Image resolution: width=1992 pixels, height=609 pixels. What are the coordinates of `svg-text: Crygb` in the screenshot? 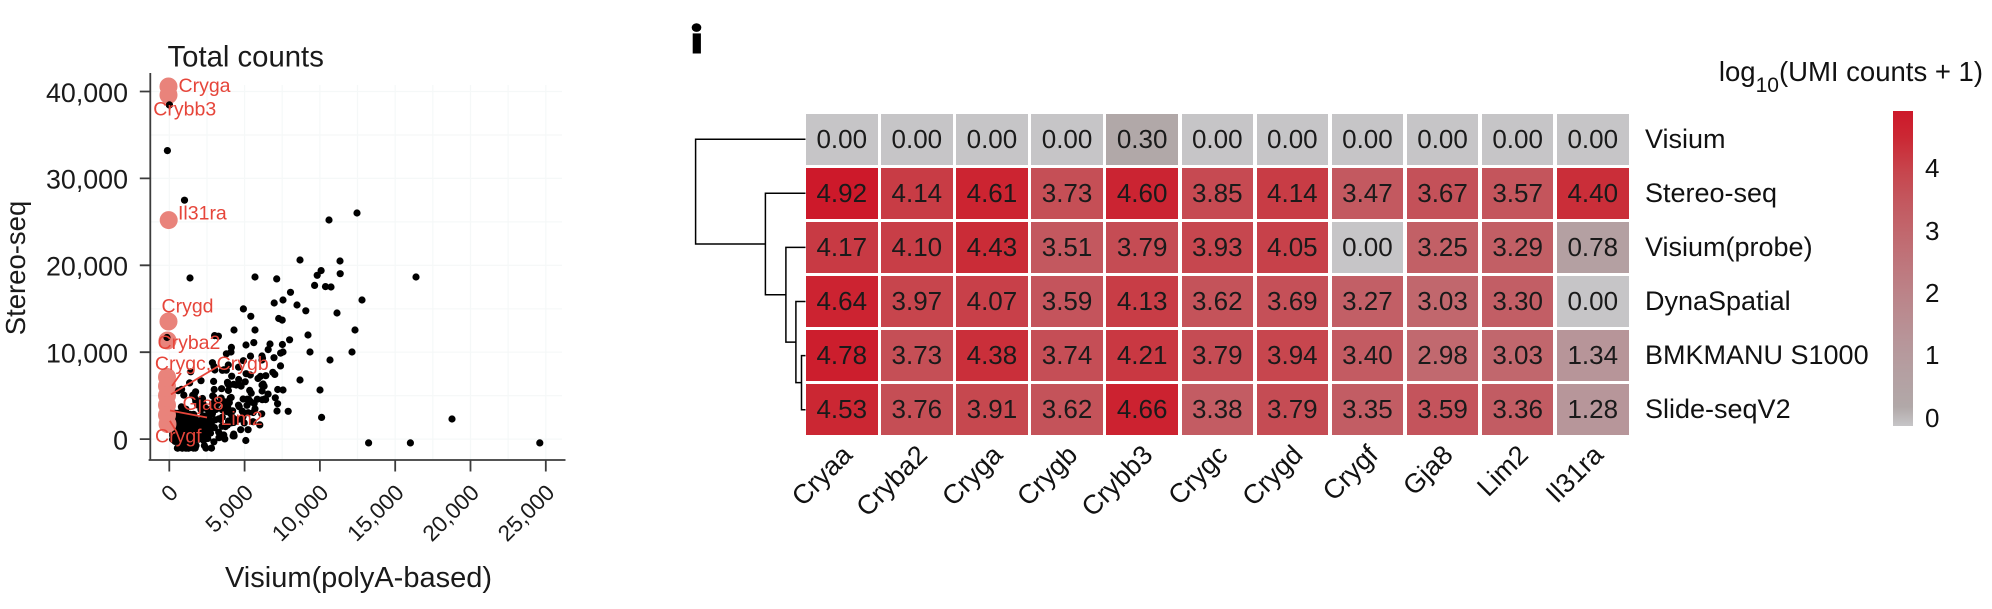 It's located at (1047, 476).